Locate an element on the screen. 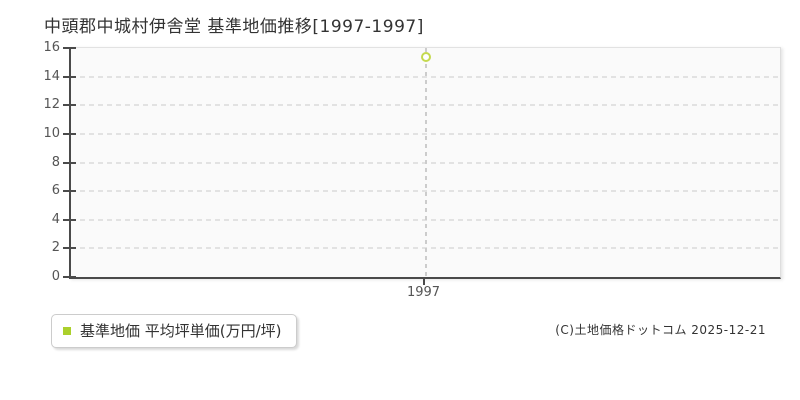  y-axis-tick-label: 0 is located at coordinates (55, 276).